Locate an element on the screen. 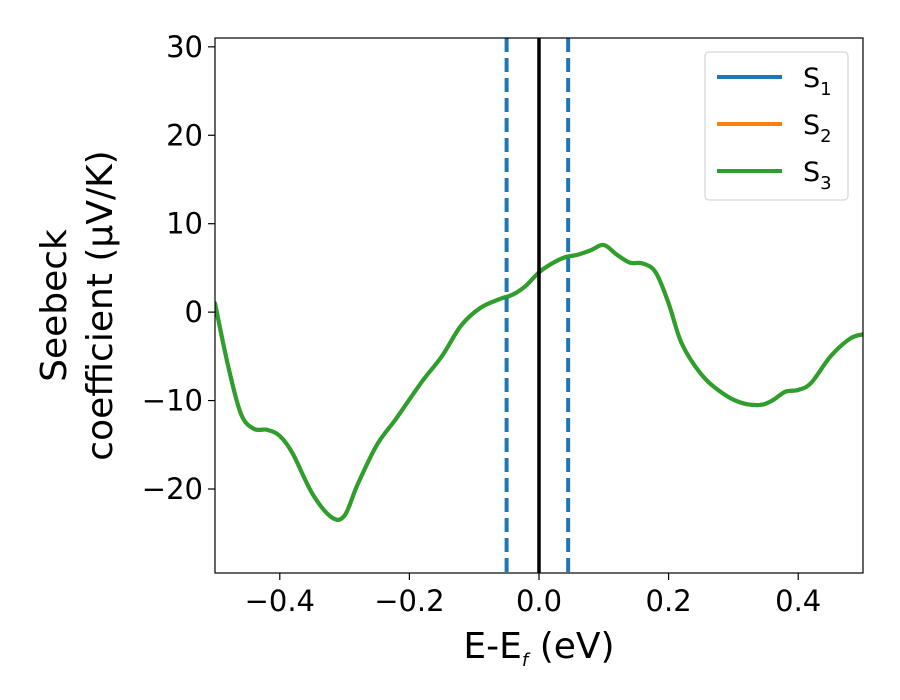  legend-label-3: S3 is located at coordinates (817, 175).